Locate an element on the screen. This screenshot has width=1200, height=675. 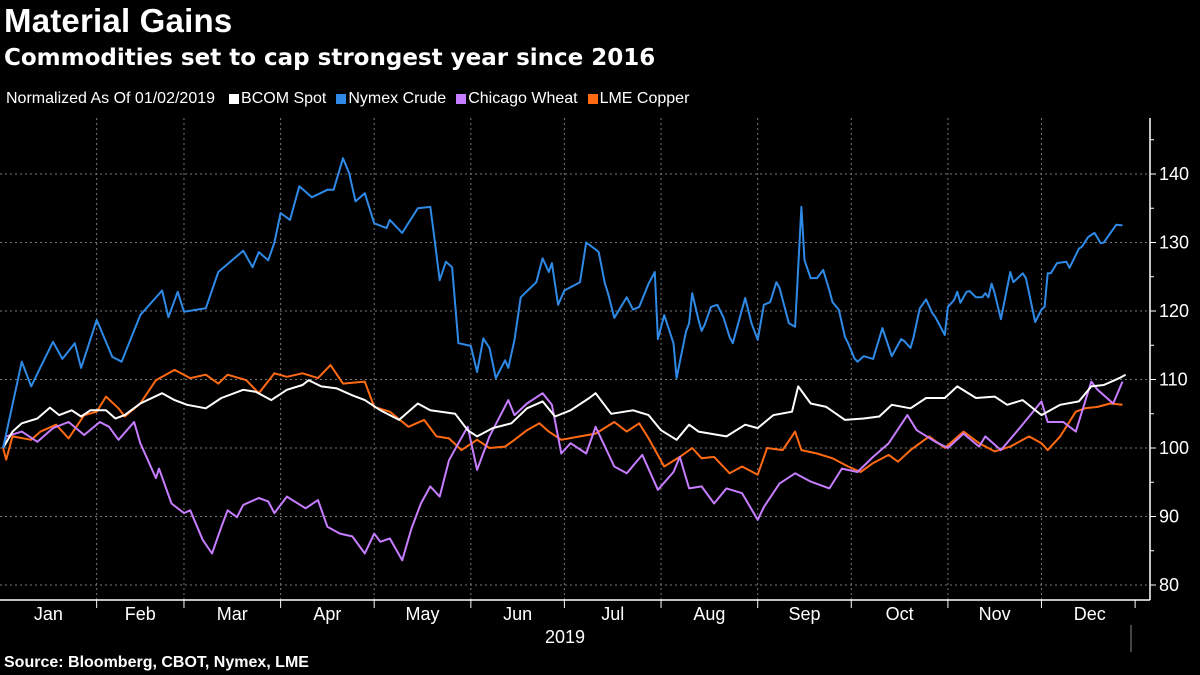
y-tick-label: 80 is located at coordinates (1169, 585).